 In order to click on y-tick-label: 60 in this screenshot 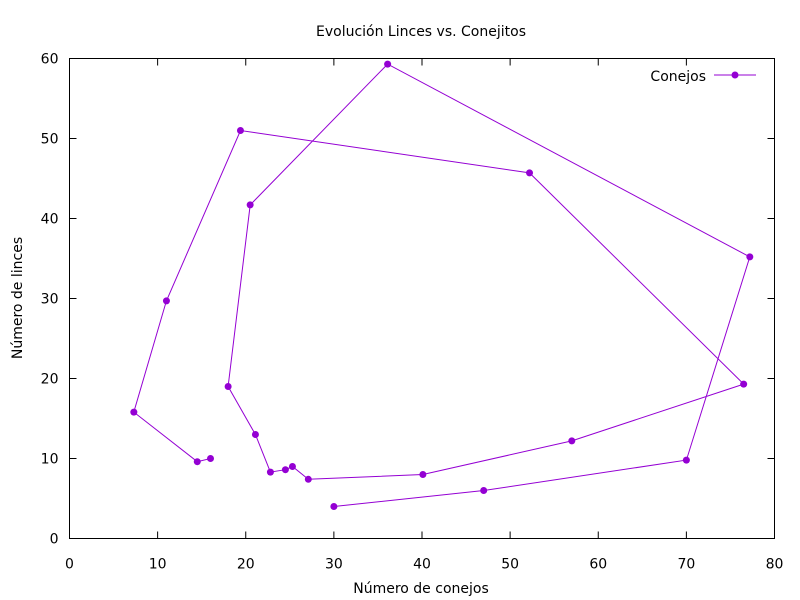, I will do `click(50, 60)`.